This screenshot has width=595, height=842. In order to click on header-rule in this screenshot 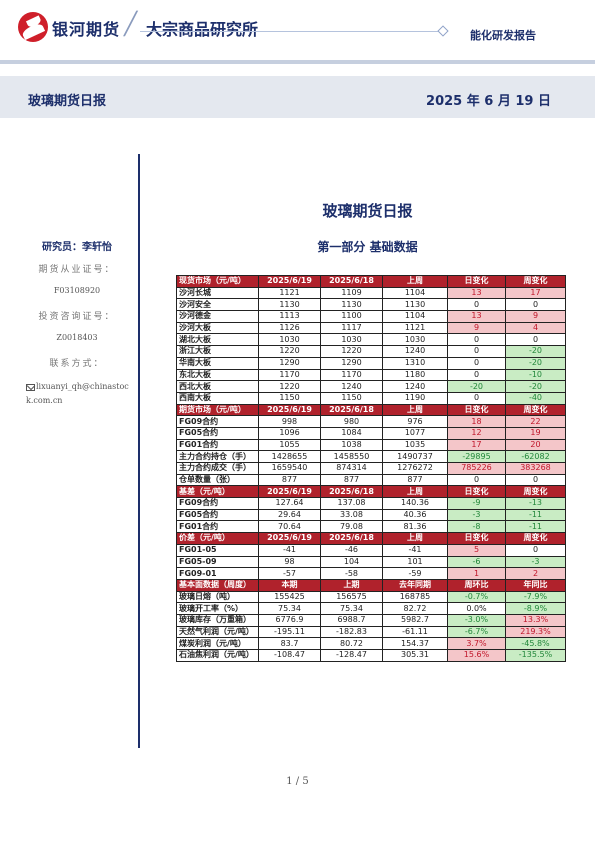, I will do `click(290, 31)`.